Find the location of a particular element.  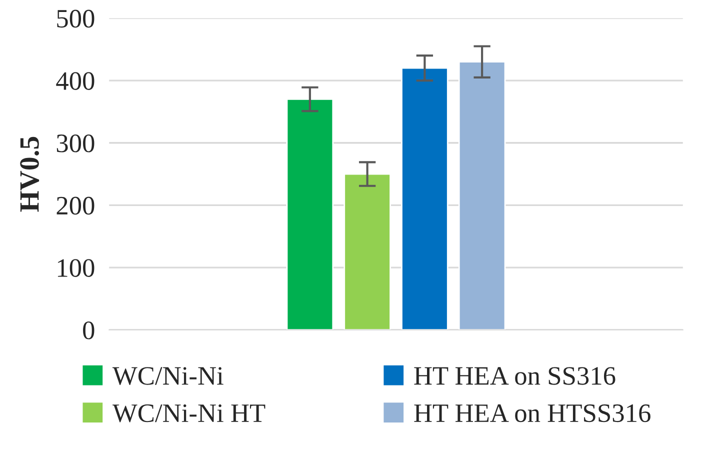

legend-label: HT HEA on SS316 is located at coordinates (515, 376).